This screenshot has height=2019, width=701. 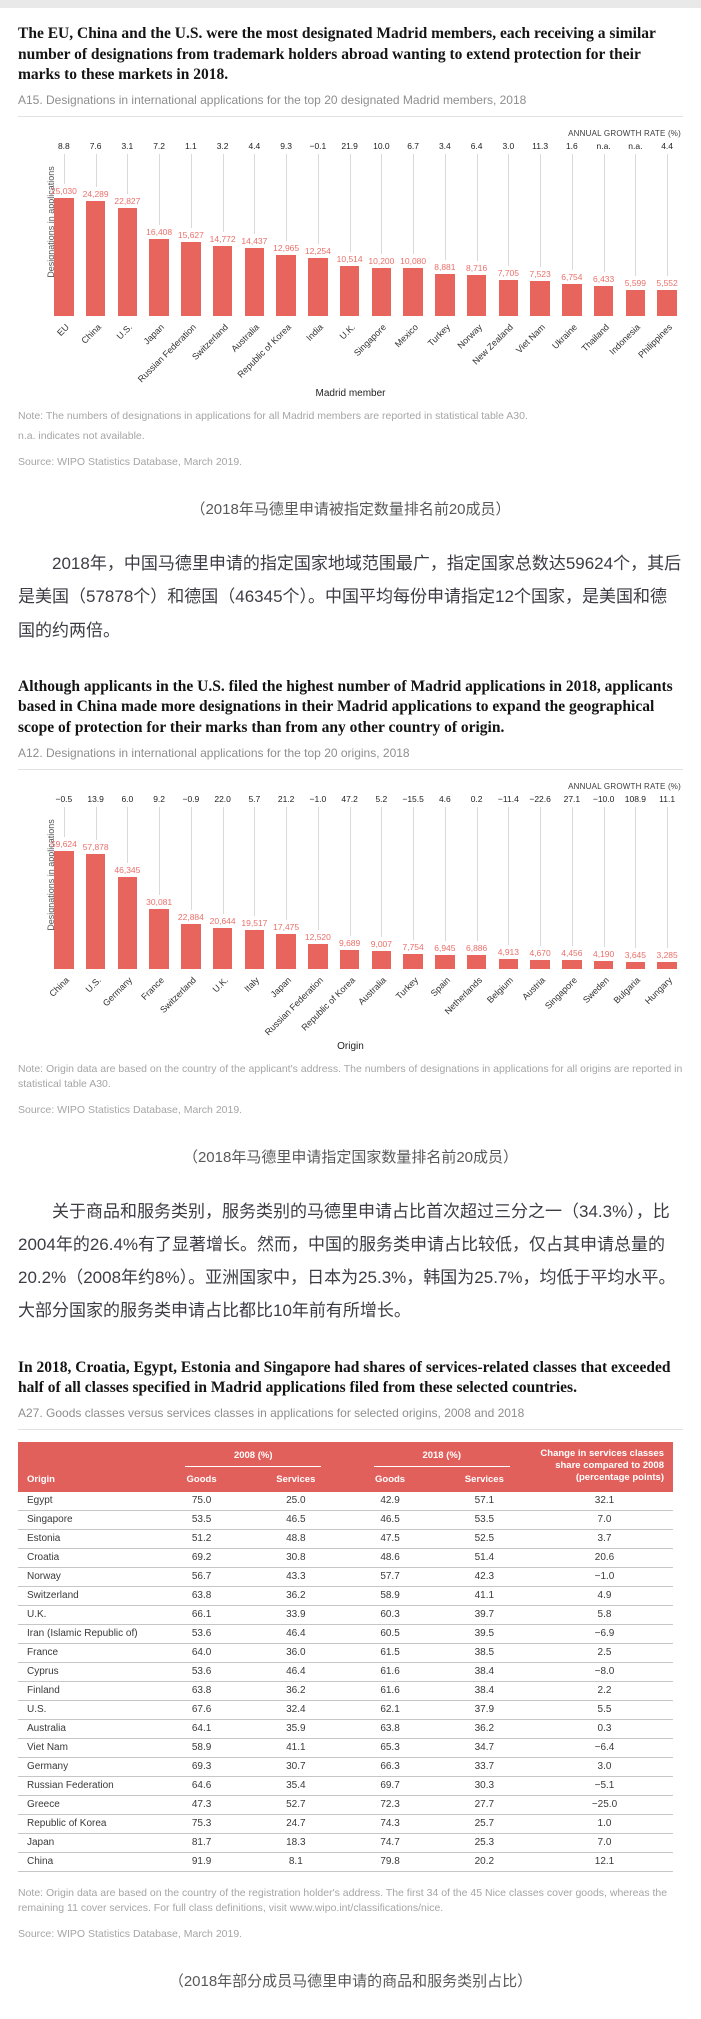 What do you see at coordinates (441, 1456) in the screenshot?
I see `group-header-2018: 2018 (%)` at bounding box center [441, 1456].